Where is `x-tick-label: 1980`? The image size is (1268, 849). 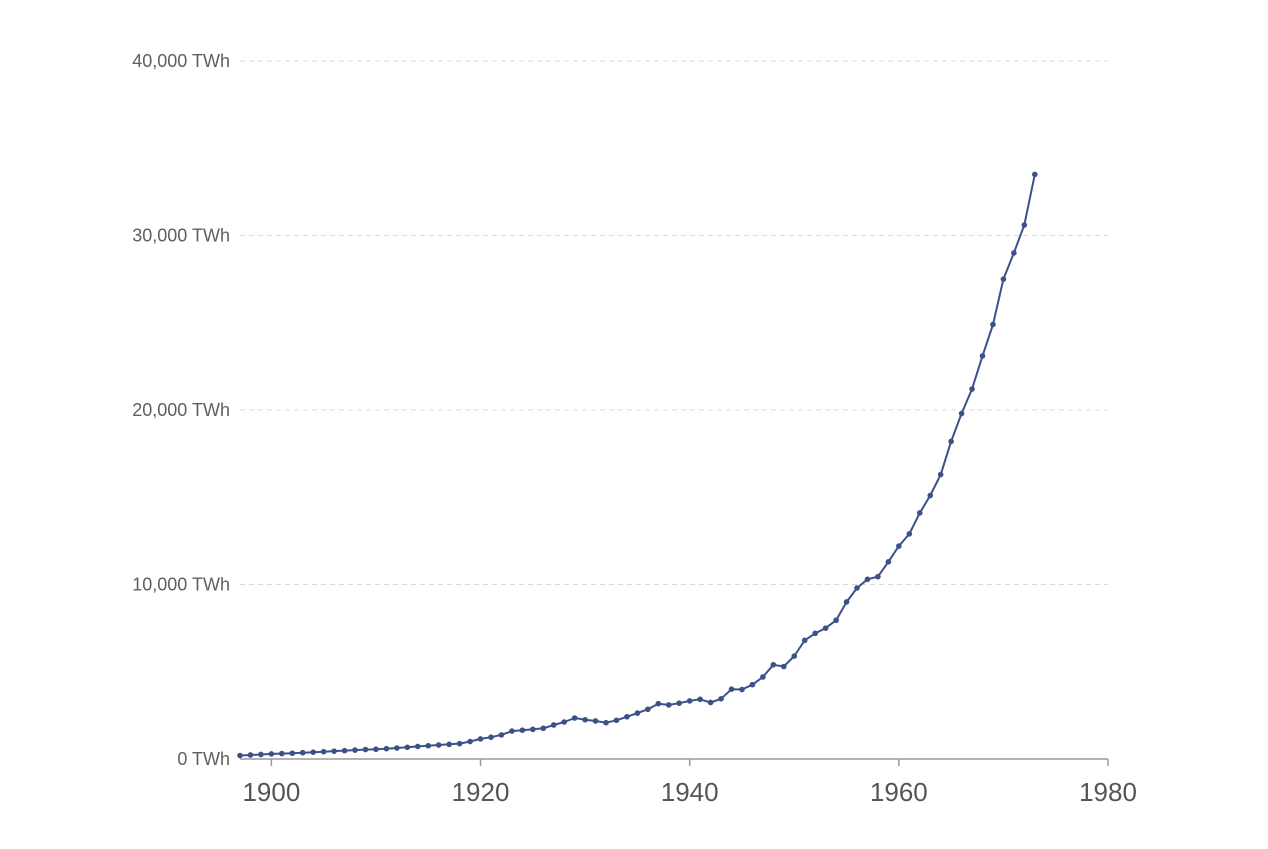
x-tick-label: 1980 is located at coordinates (1108, 792).